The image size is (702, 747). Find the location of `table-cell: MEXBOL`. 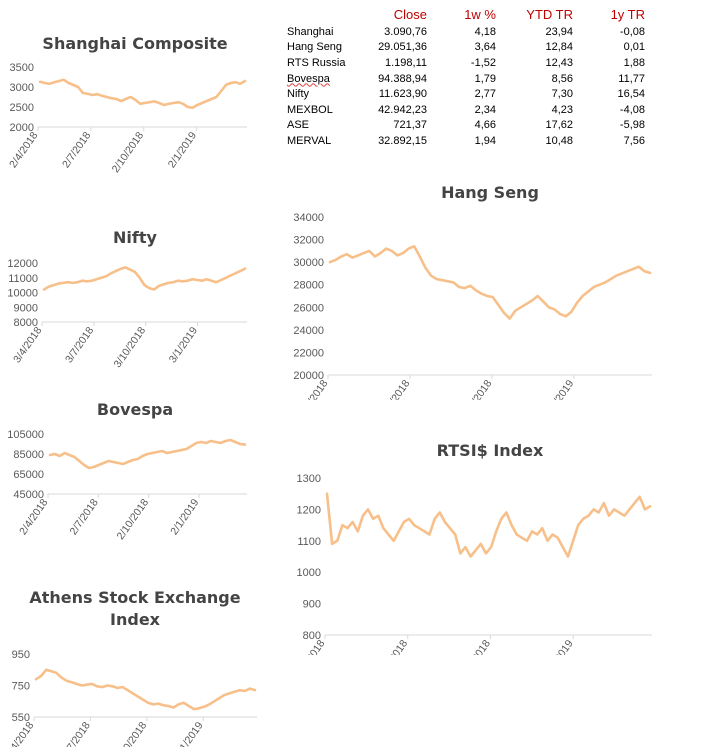

table-cell: MEXBOL is located at coordinates (310, 109).